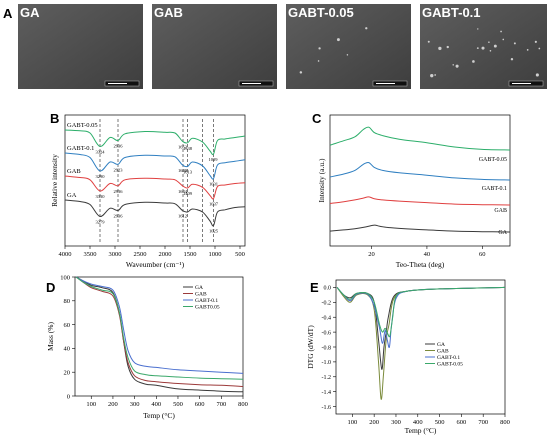 The height and width of the screenshot is (435, 550). What do you see at coordinates (101, 176) in the screenshot?
I see `peak-label: 3290` at bounding box center [101, 176].